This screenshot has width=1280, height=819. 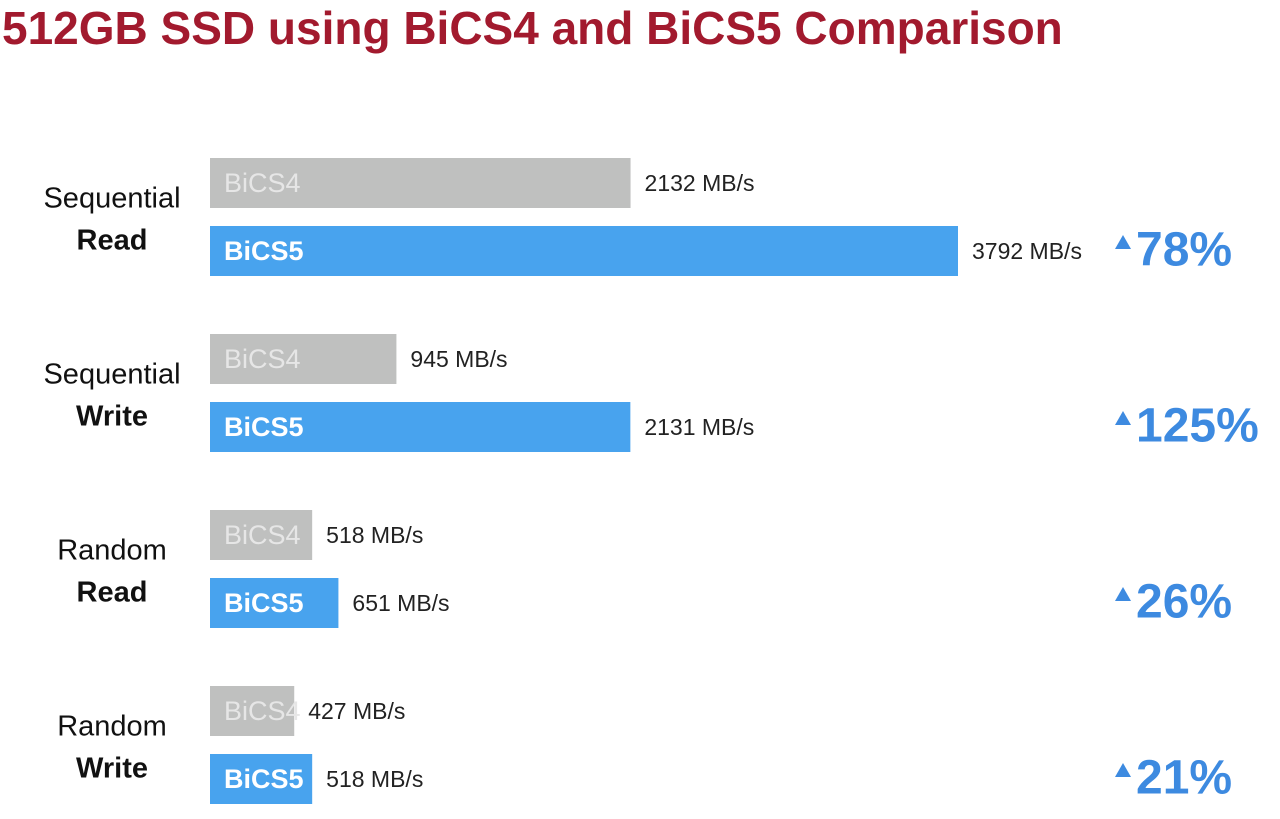 What do you see at coordinates (400, 603) in the screenshot?
I see `data-label: 651 MB/s` at bounding box center [400, 603].